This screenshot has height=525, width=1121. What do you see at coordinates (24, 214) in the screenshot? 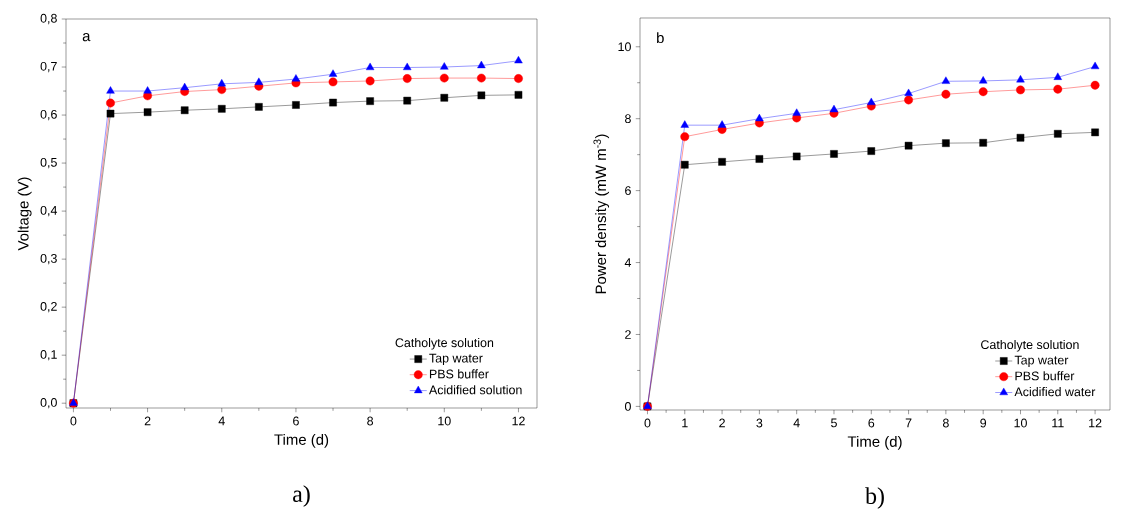
I see `y-axis-title: Voltage (V)` at bounding box center [24, 214].